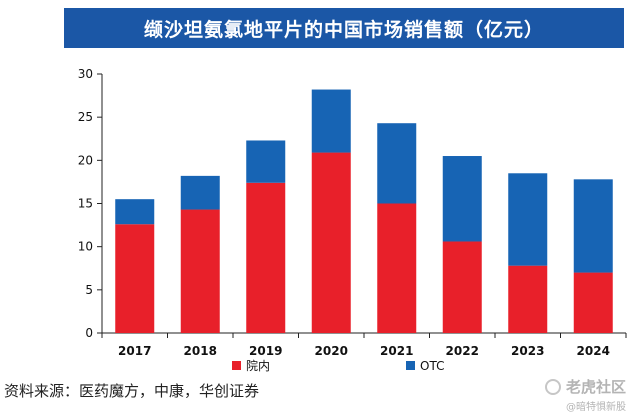 The height and width of the screenshot is (420, 640). I want to click on source-note: 资料来源：医药魔方，中康，华创证券, so click(132, 391).